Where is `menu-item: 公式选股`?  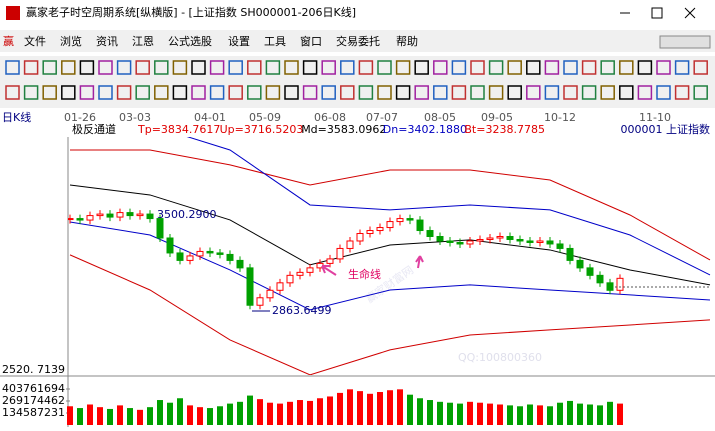 menu-item: 公式选股 is located at coordinates (190, 41).